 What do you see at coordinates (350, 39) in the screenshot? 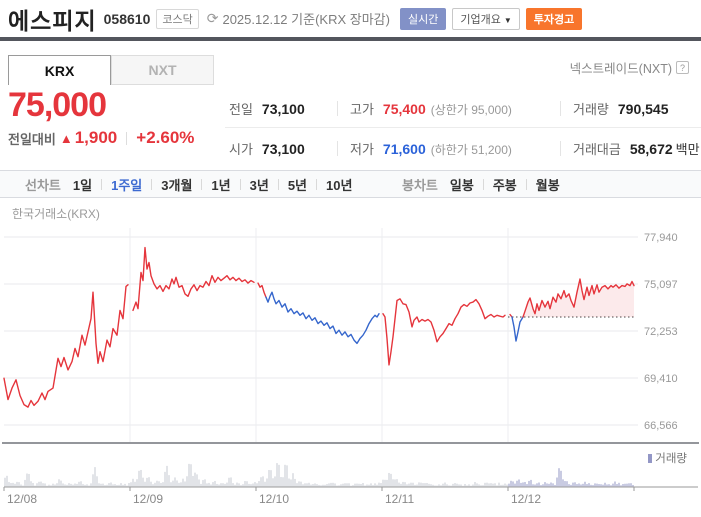
I see `header-divider` at bounding box center [350, 39].